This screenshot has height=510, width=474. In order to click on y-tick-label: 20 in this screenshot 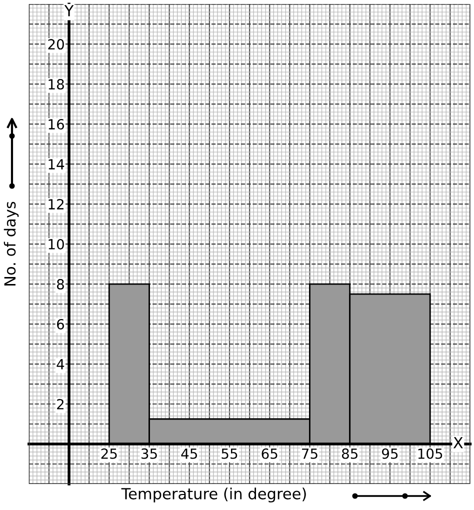, I will do `click(56, 44)`.